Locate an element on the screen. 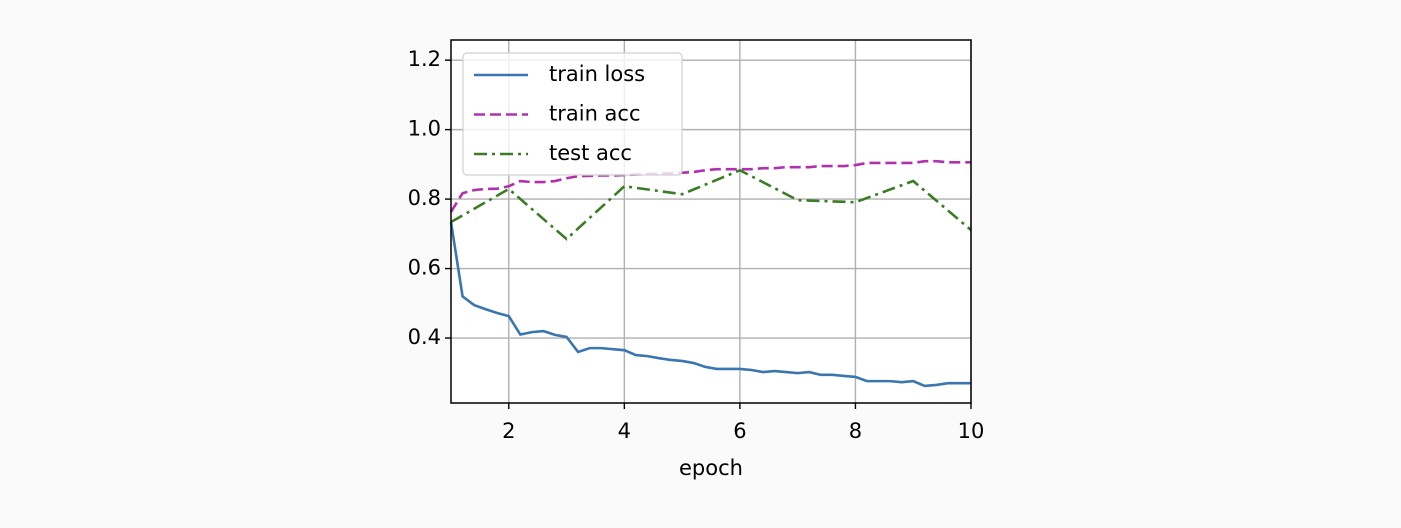  x-tick-label: 4 is located at coordinates (624, 431).